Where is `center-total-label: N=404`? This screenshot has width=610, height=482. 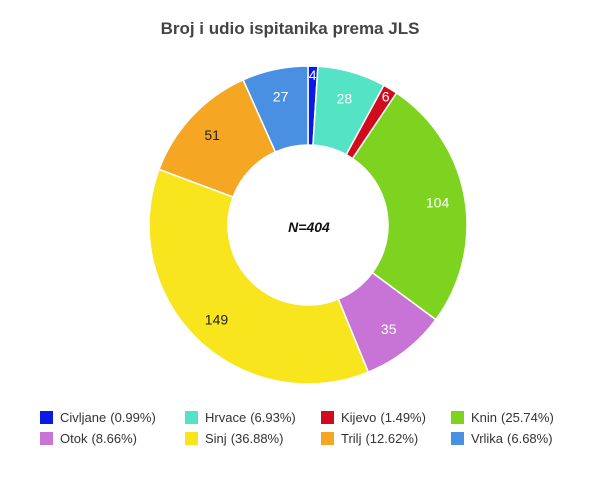 center-total-label: N=404 is located at coordinates (309, 227).